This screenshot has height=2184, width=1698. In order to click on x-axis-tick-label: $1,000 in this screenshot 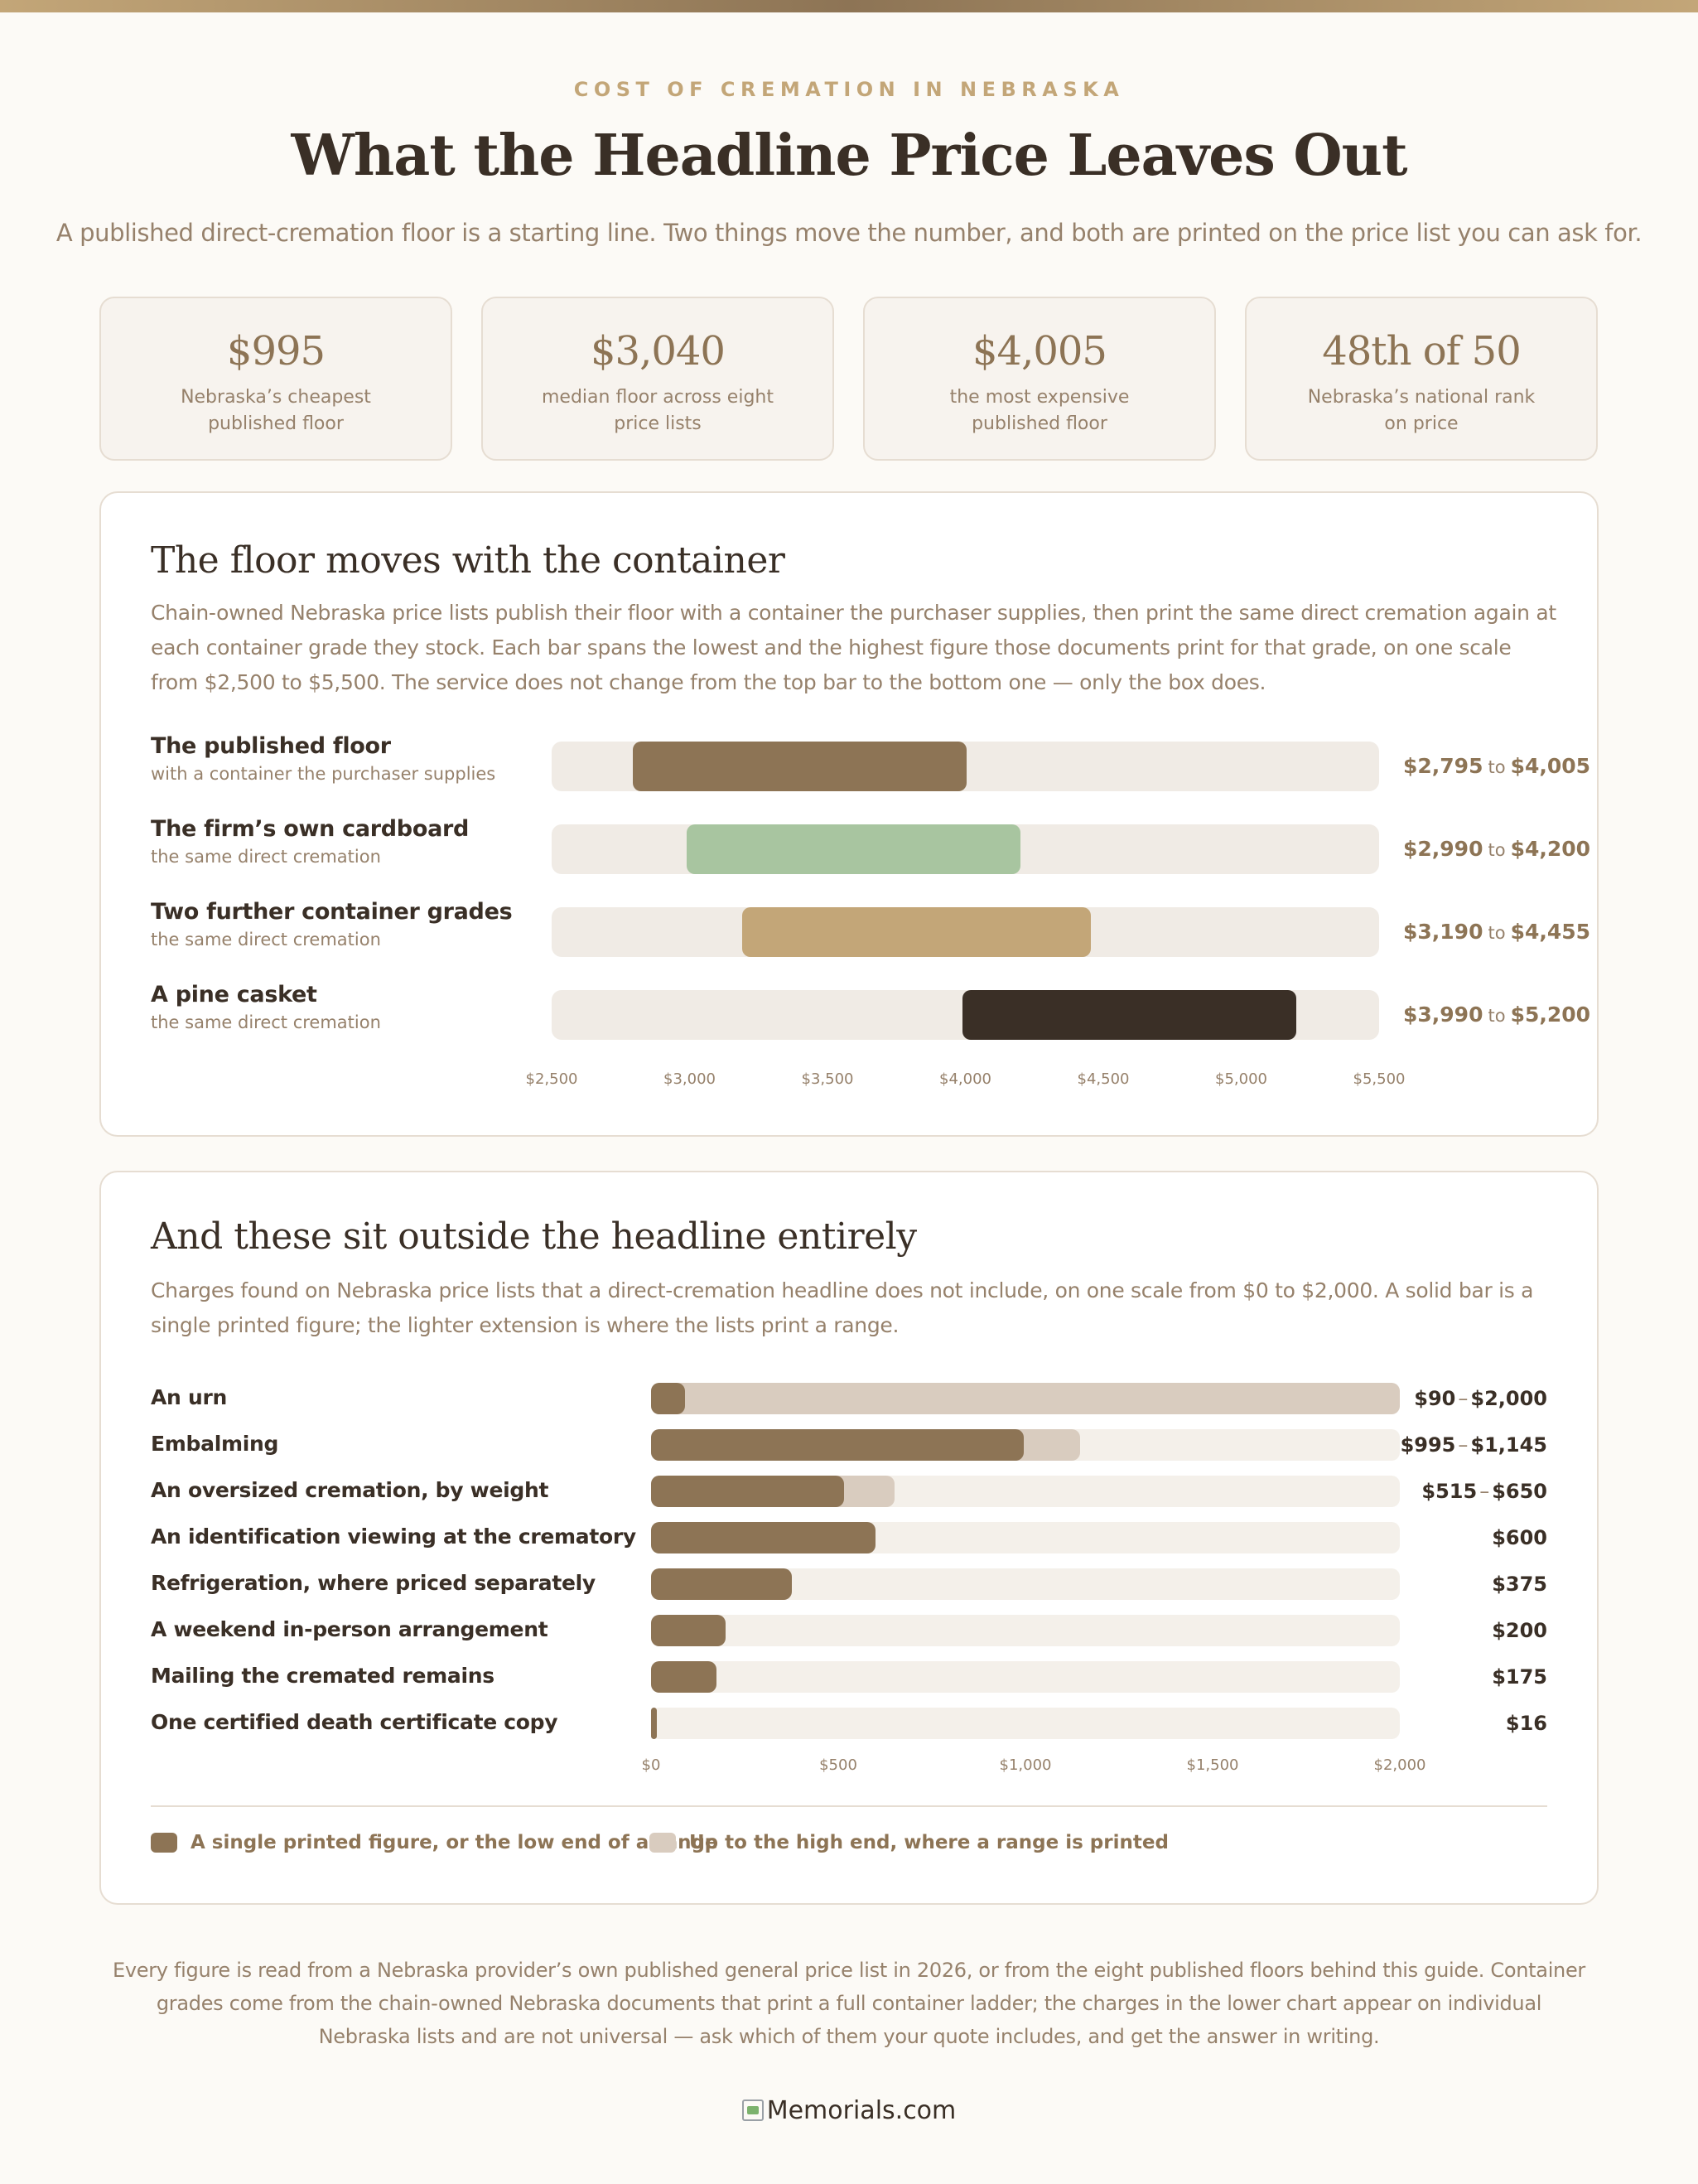, I will do `click(1025, 1765)`.